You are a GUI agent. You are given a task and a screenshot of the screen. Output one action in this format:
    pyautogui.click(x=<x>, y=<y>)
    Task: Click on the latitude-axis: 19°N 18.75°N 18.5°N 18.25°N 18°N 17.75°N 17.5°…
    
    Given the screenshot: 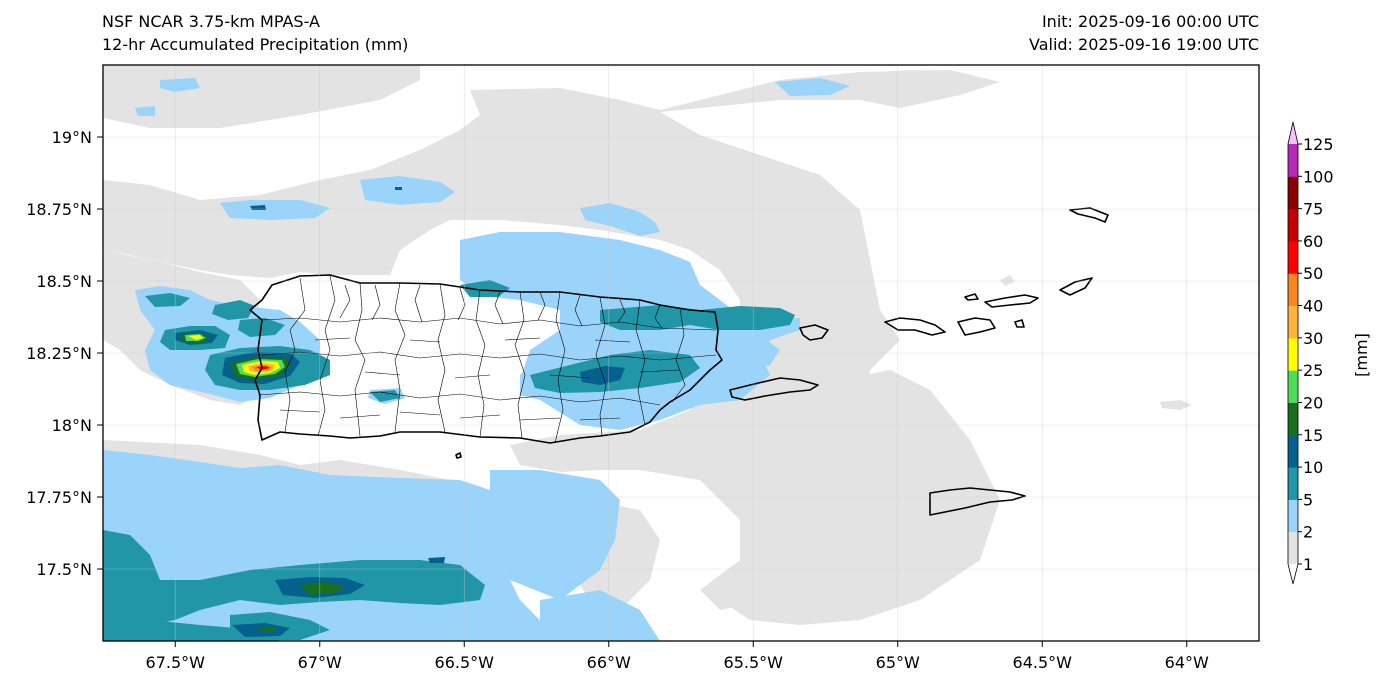 What is the action you would take?
    pyautogui.click(x=64, y=353)
    